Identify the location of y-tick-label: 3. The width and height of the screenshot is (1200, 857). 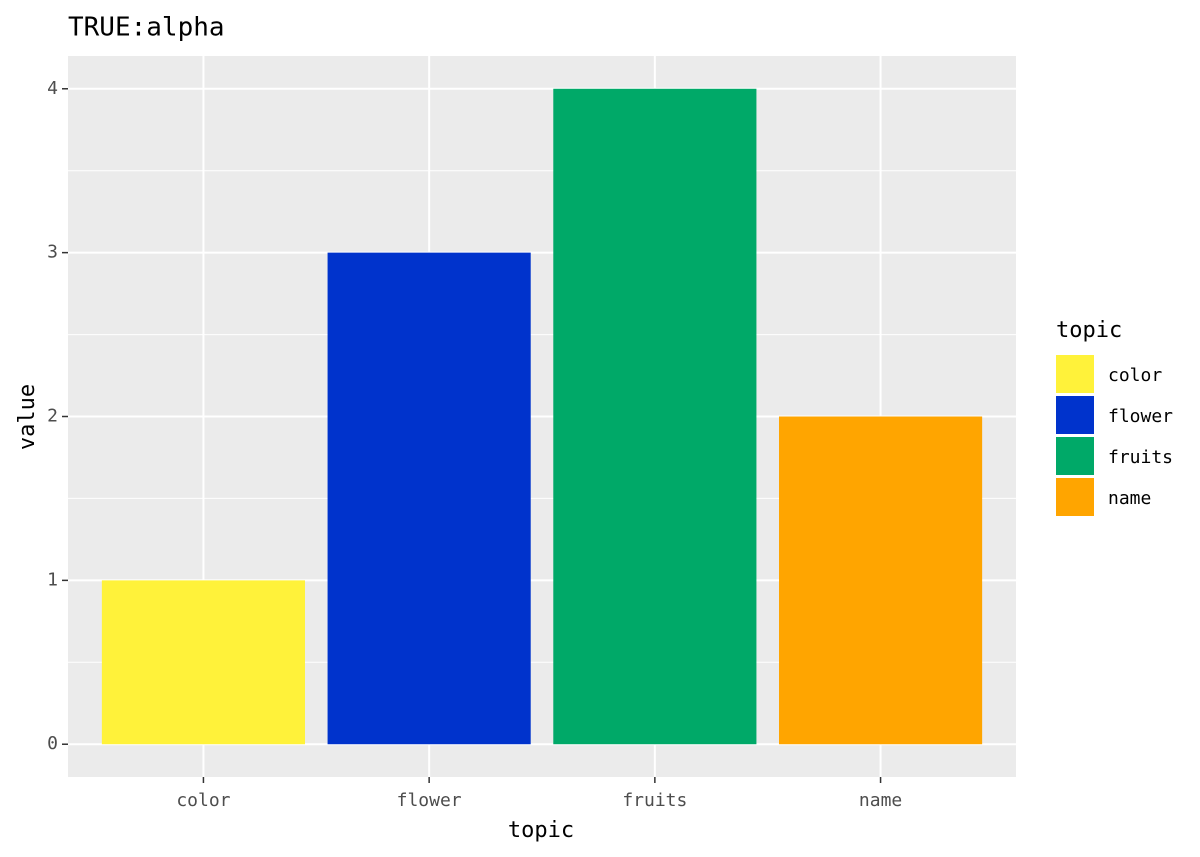
(52, 252).